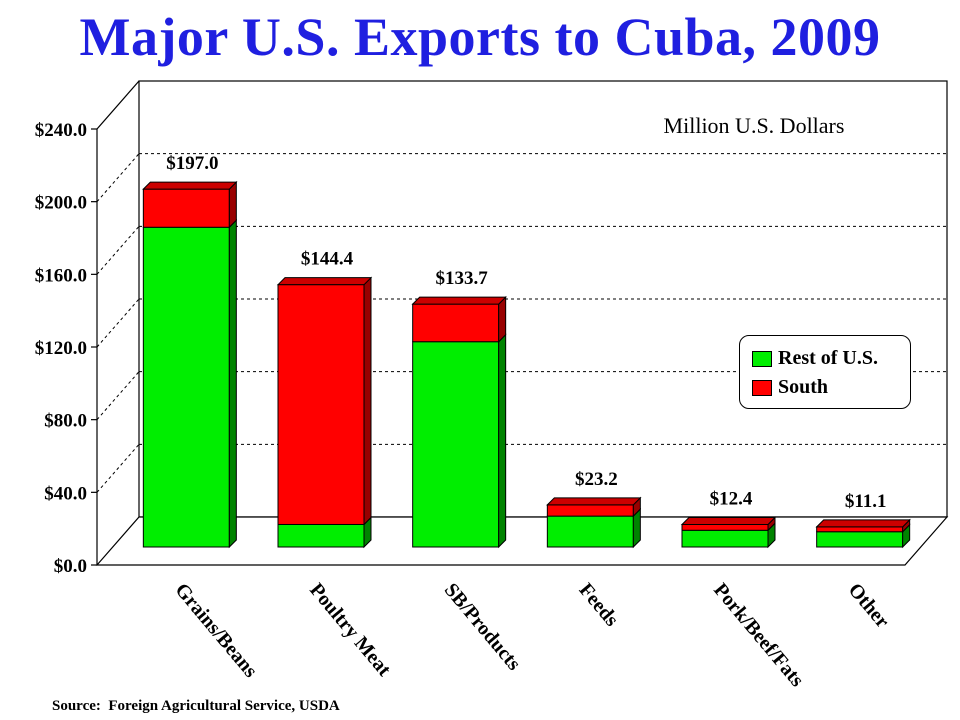  Describe the element at coordinates (462, 278) in the screenshot. I see `bar-total-label: $133.7` at that location.